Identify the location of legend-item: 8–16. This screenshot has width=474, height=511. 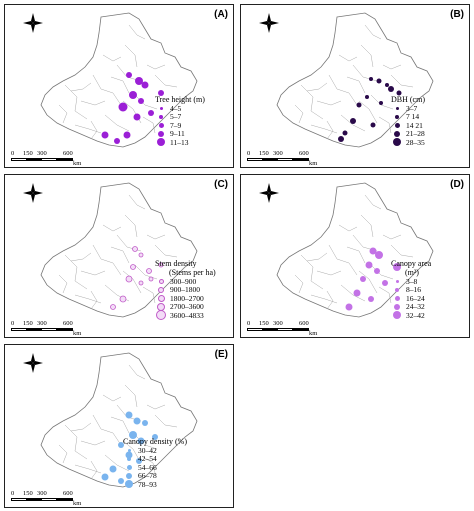
(411, 289).